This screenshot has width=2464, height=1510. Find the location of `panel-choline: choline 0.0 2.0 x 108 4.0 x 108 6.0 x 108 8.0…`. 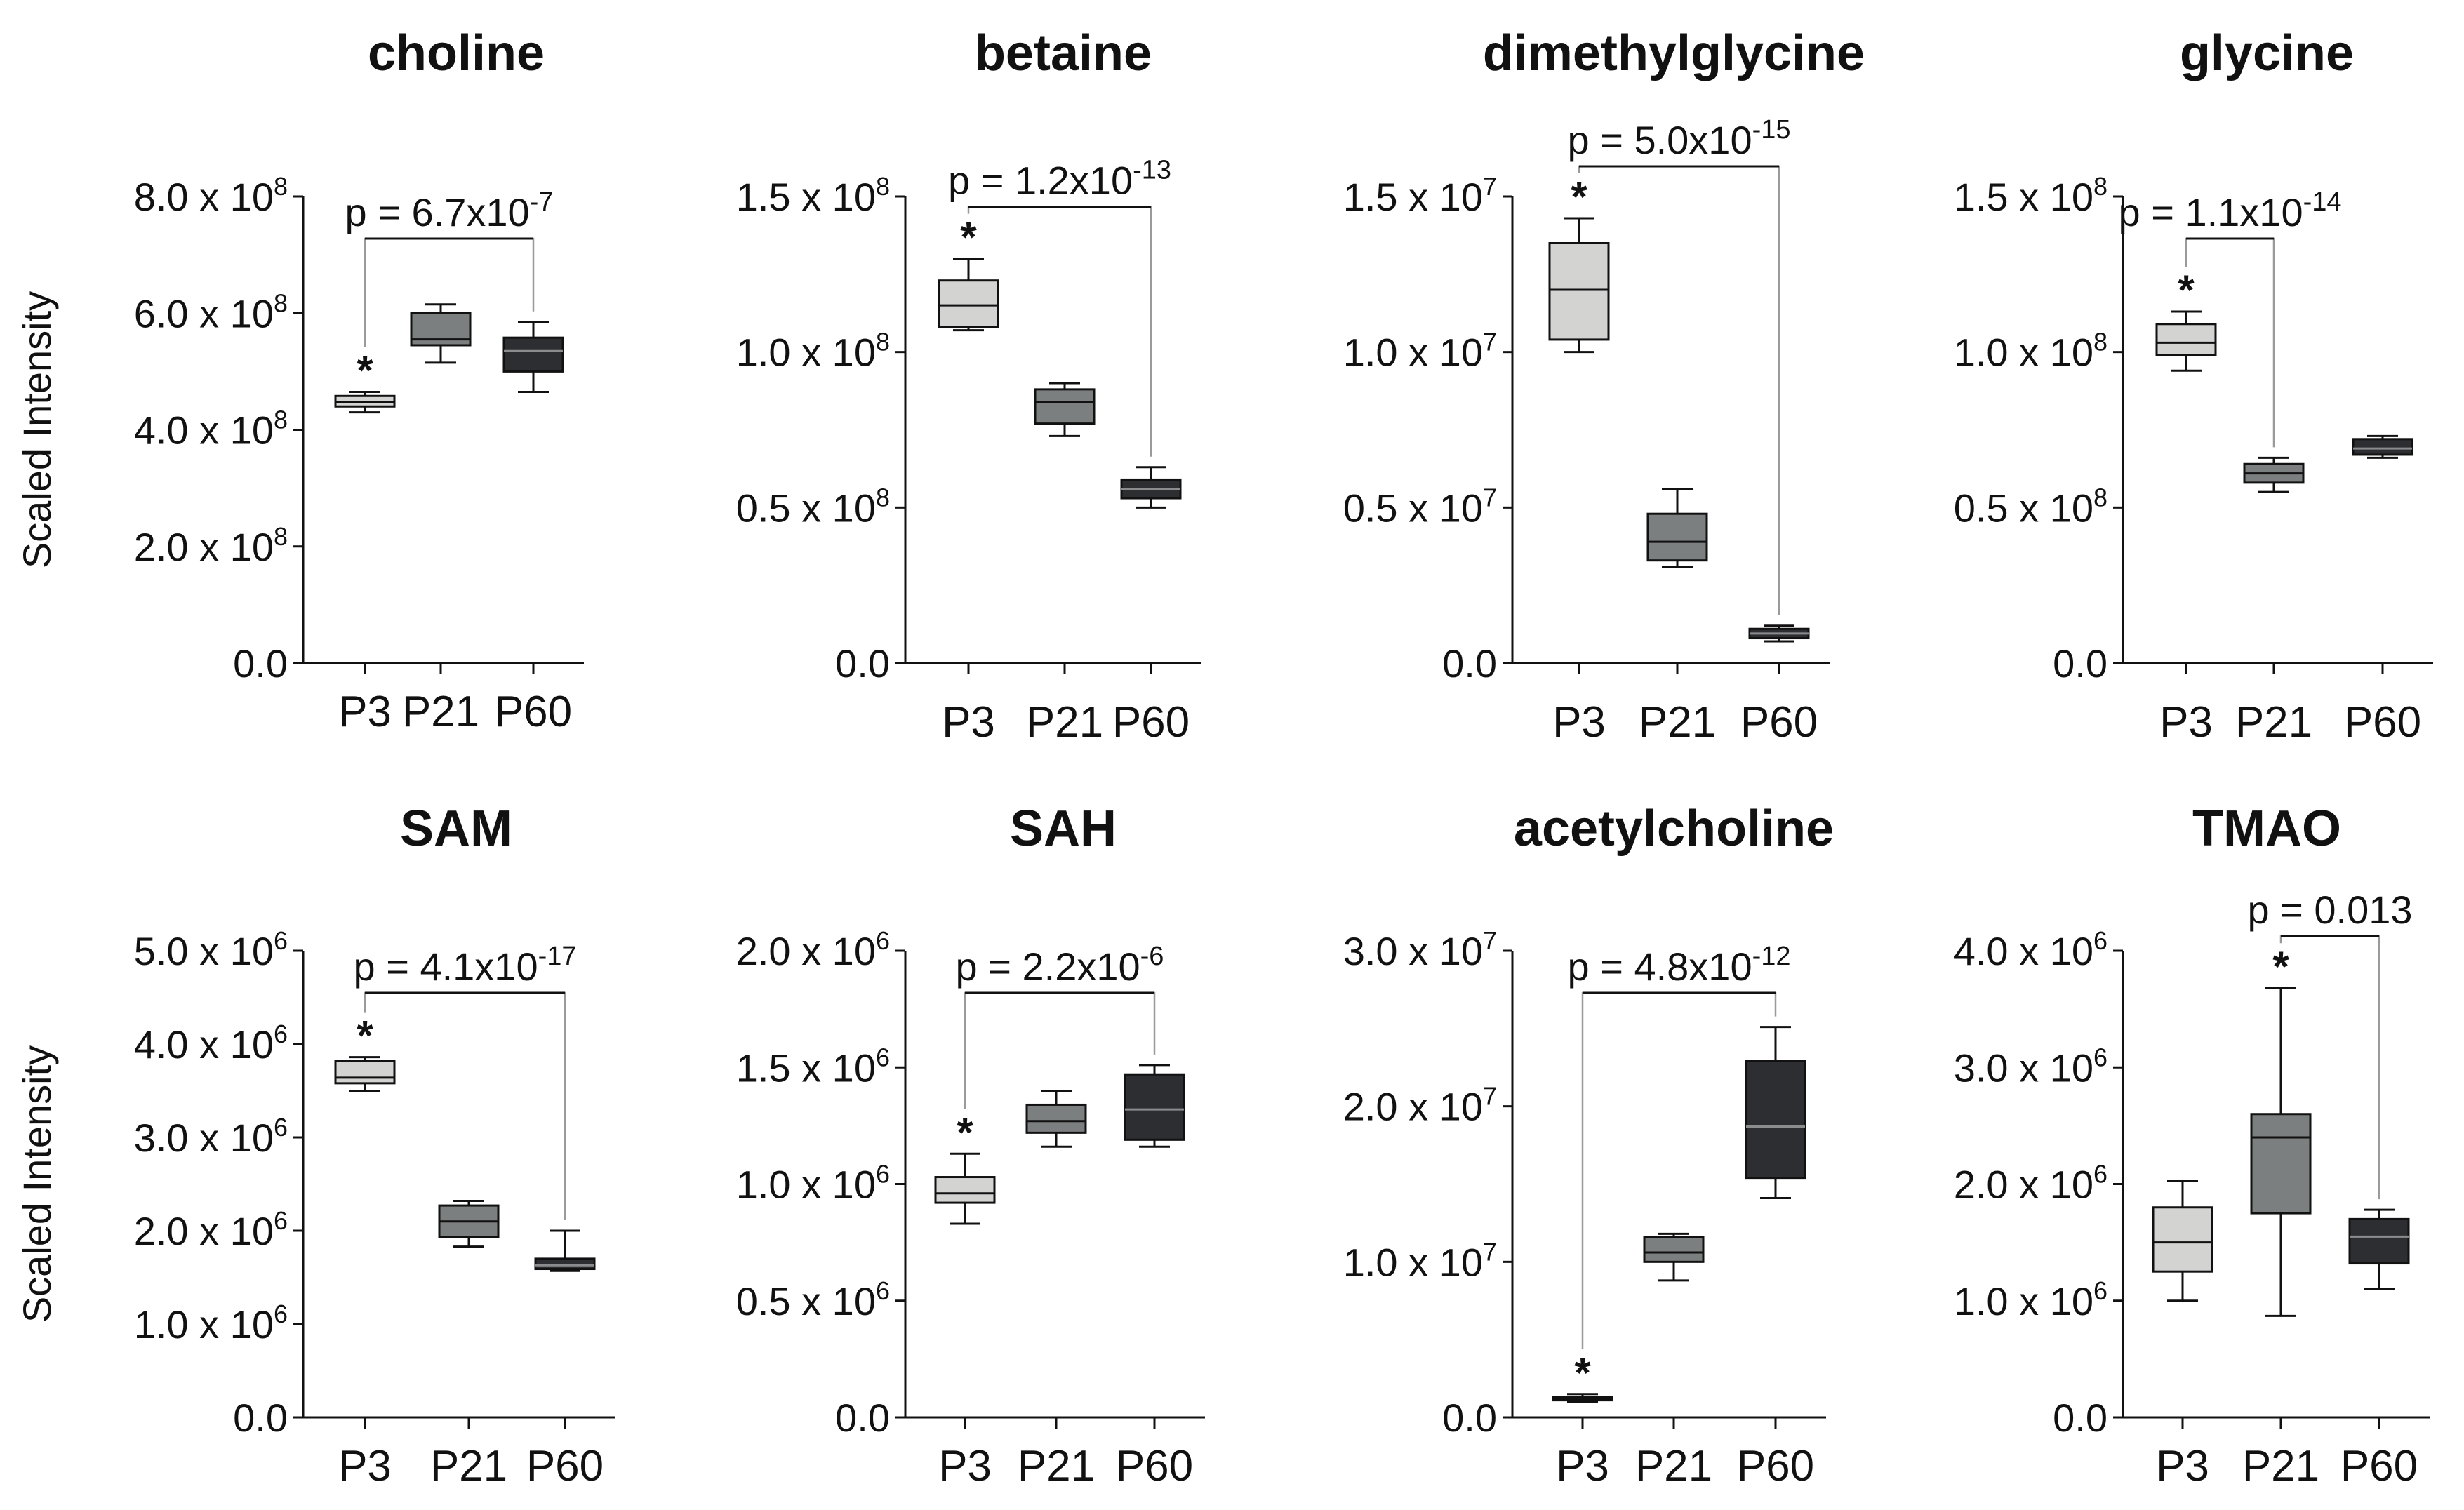

panel-choline: choline 0.0 2.0 x 108 4.0 x 108 6.0 x 108 8.0… is located at coordinates (299, 380).